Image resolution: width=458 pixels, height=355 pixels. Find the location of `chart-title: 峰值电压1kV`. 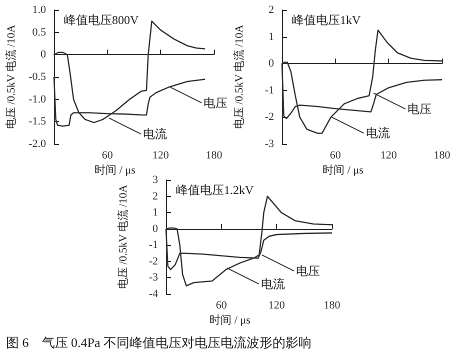

chart-title: 峰值电压1kV is located at coordinates (326, 20).